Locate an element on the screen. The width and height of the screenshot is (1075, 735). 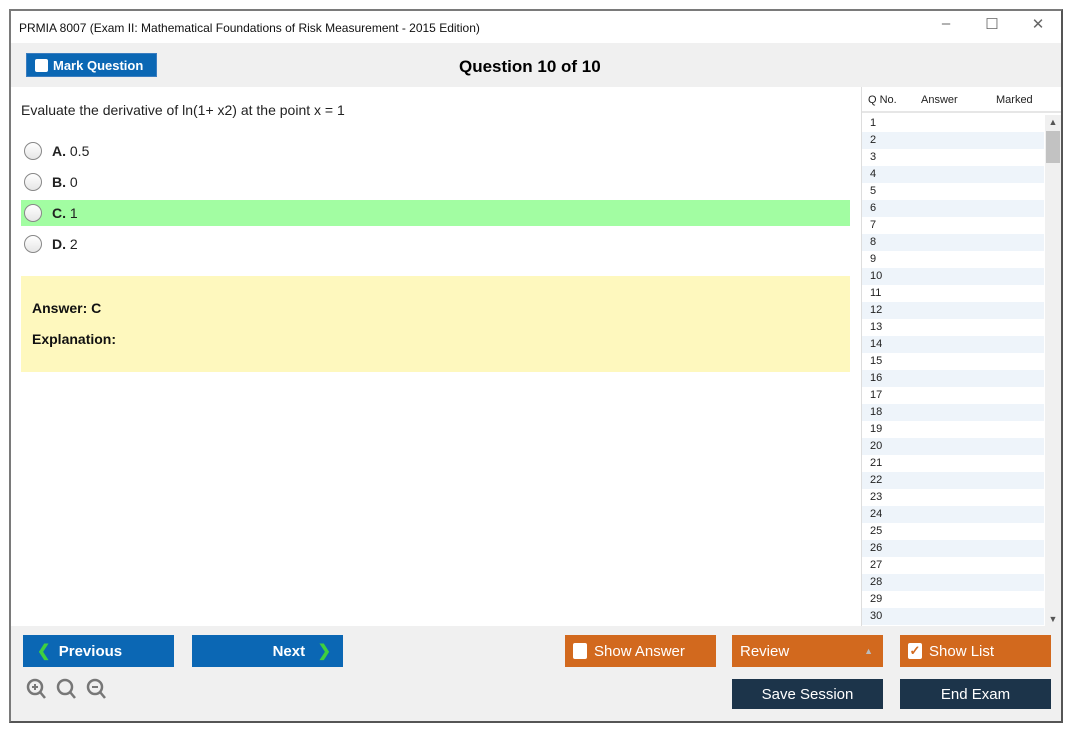
option-text: 0.5 is located at coordinates (79, 151).